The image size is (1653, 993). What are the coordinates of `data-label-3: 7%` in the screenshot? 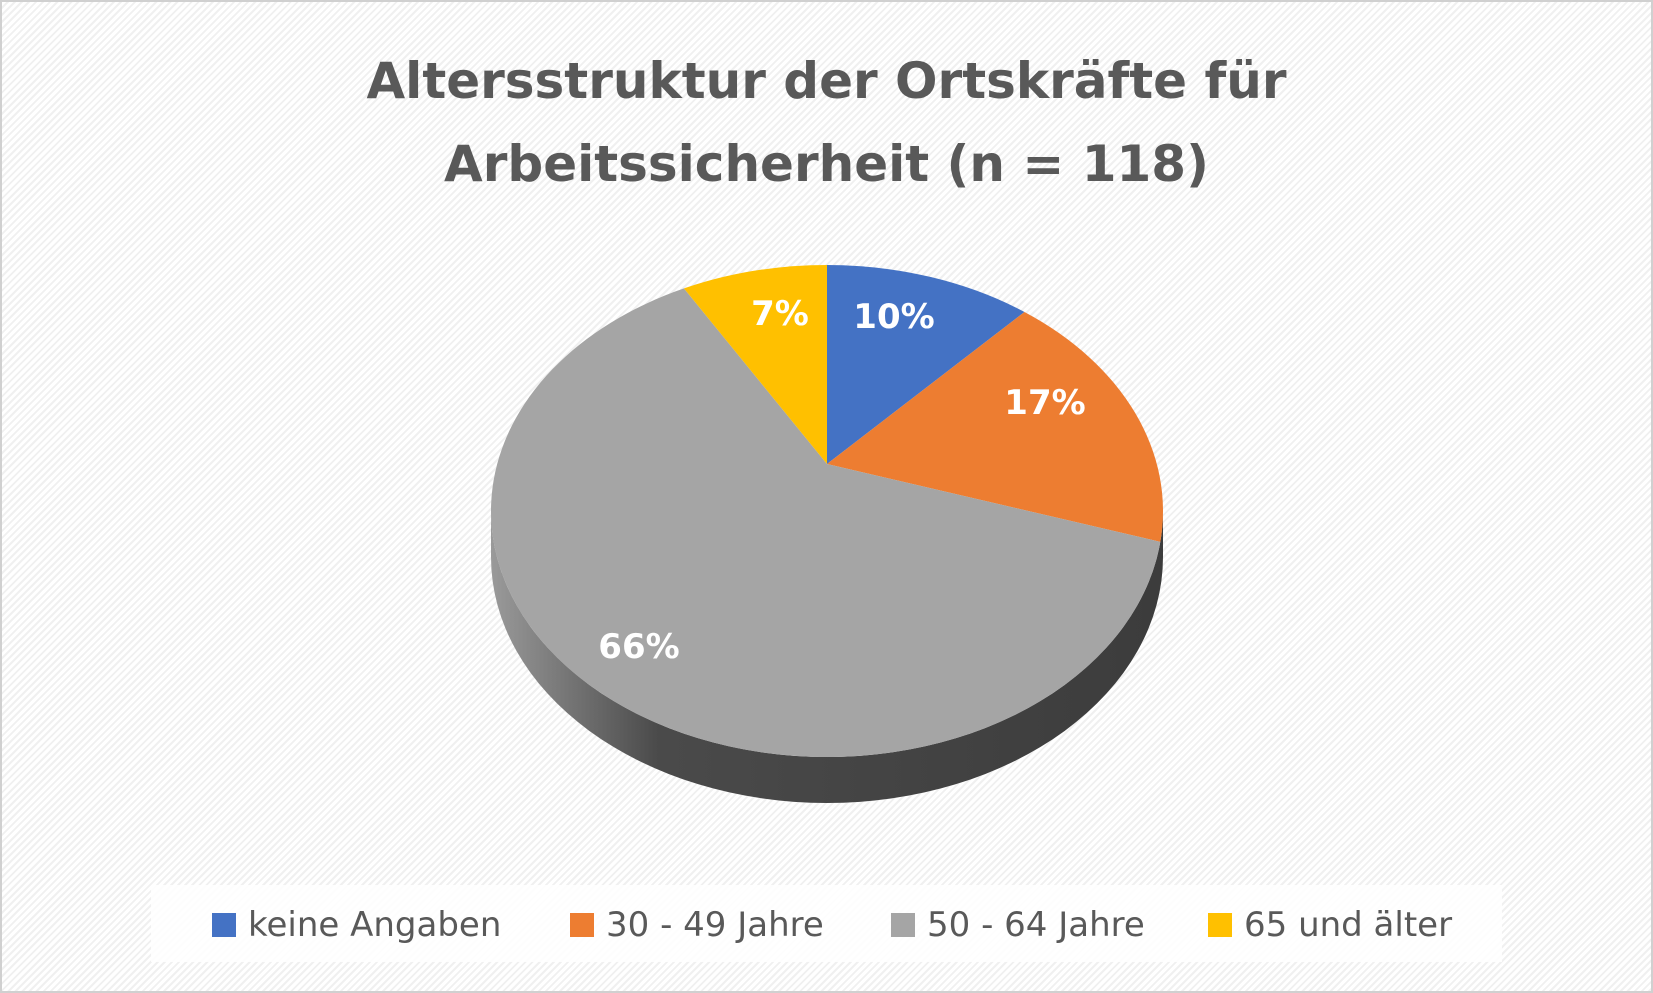 It's located at (780, 314).